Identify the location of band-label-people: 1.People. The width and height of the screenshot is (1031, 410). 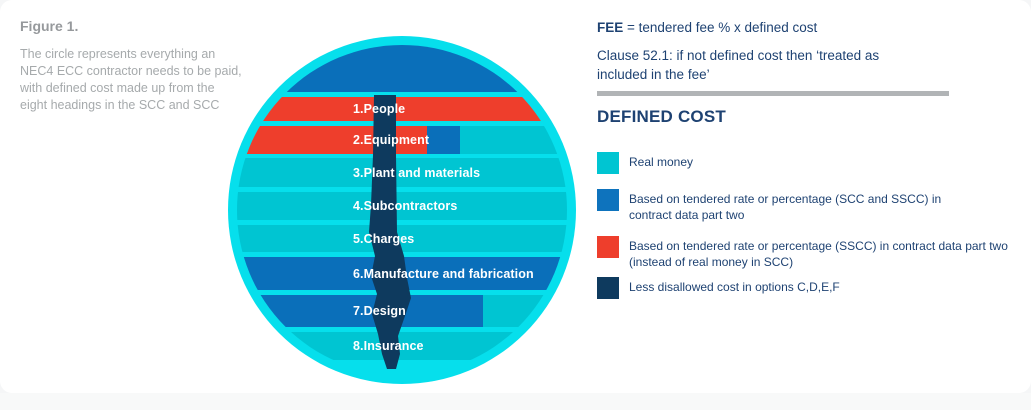
(379, 109).